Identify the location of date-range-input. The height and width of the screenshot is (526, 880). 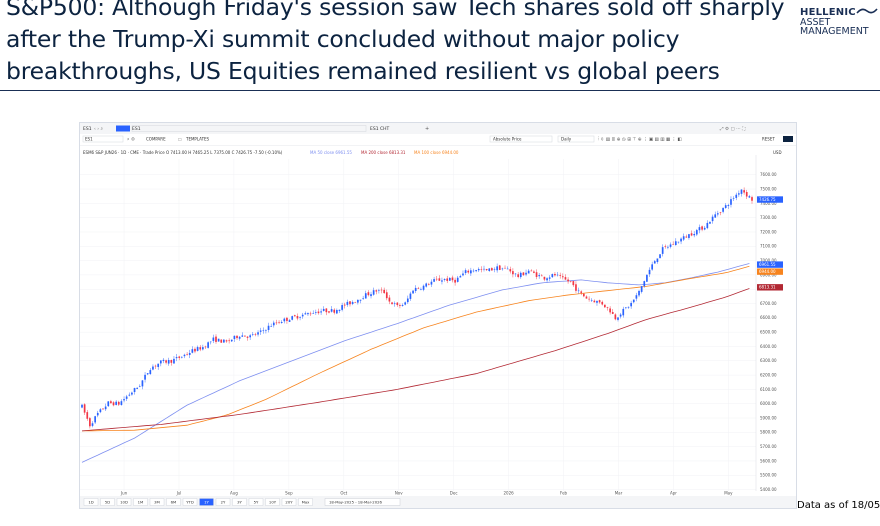
(362, 502).